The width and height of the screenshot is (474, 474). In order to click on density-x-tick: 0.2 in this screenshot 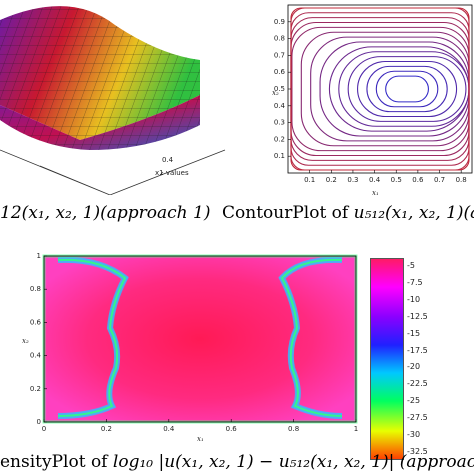, I will do `click(106, 429)`.